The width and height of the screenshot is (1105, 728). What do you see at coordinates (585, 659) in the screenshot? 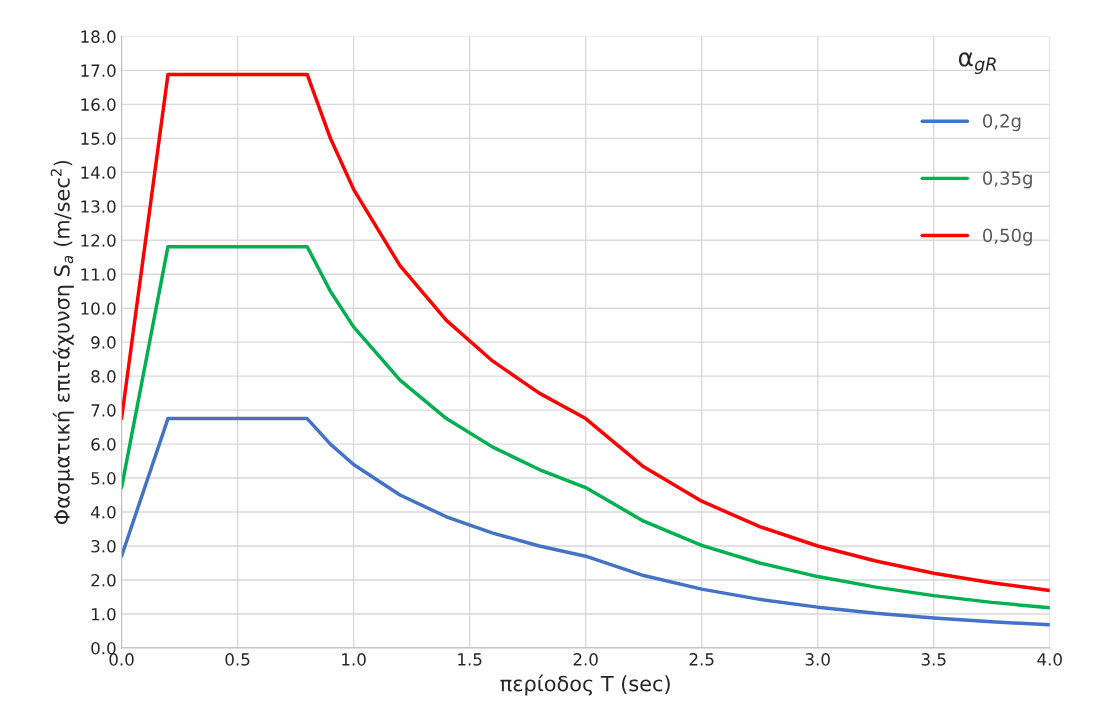
I see `x-tick-label: 2.0` at bounding box center [585, 659].